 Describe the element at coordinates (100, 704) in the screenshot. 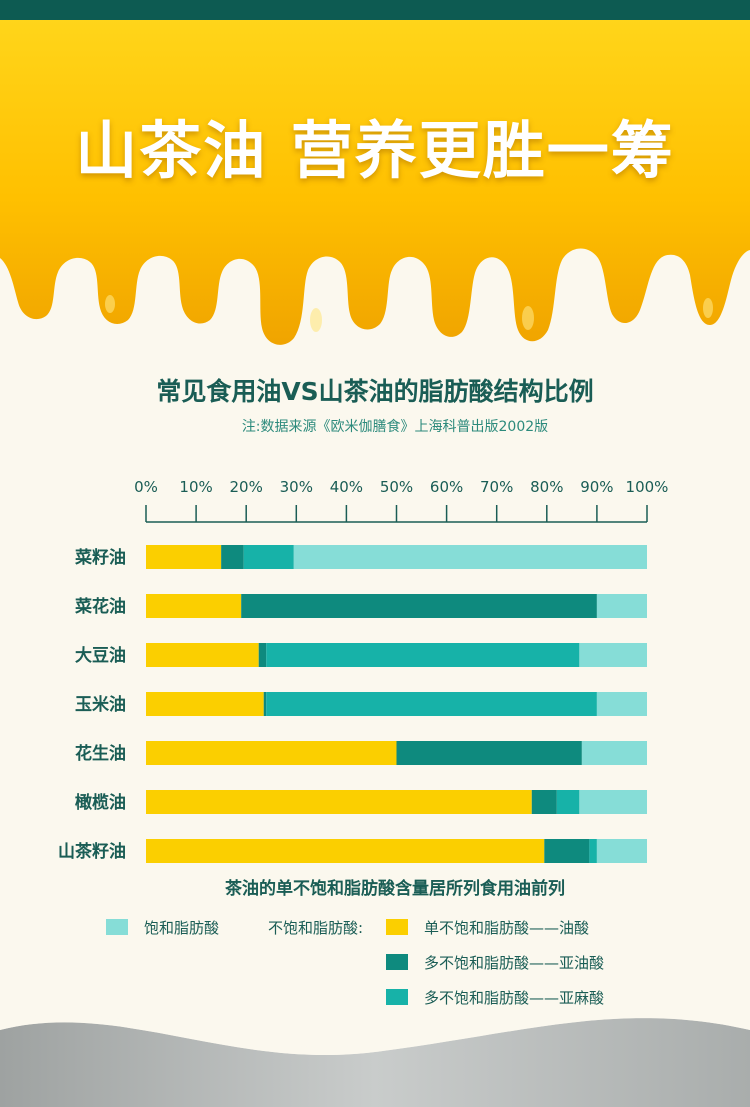

I see `category-label: 玉米油` at that location.